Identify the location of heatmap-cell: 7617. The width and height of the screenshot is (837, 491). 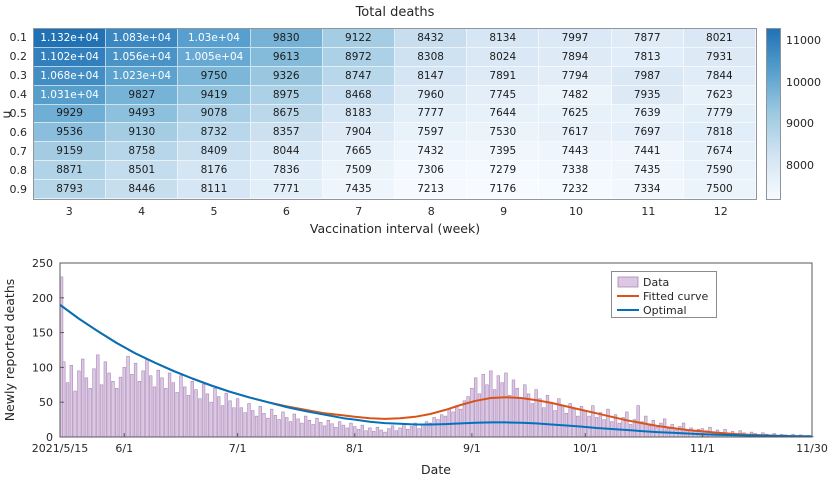
(575, 133).